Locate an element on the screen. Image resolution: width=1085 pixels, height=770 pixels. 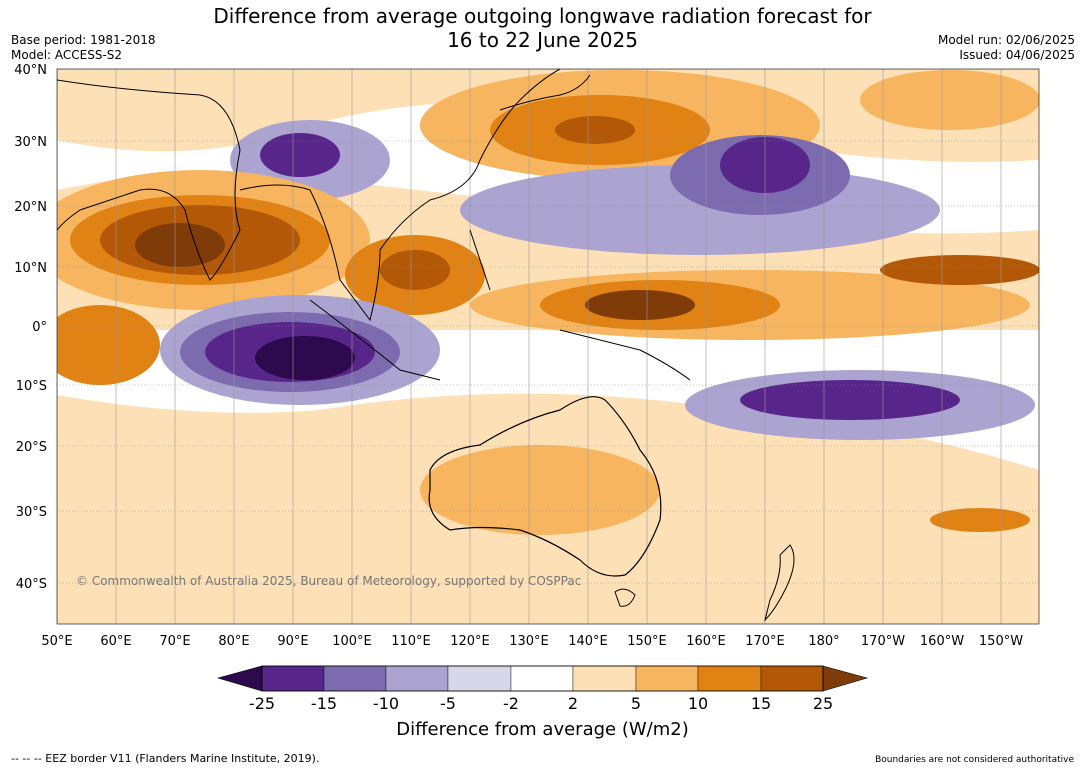
colorbar-tick: -25 is located at coordinates (262, 703).